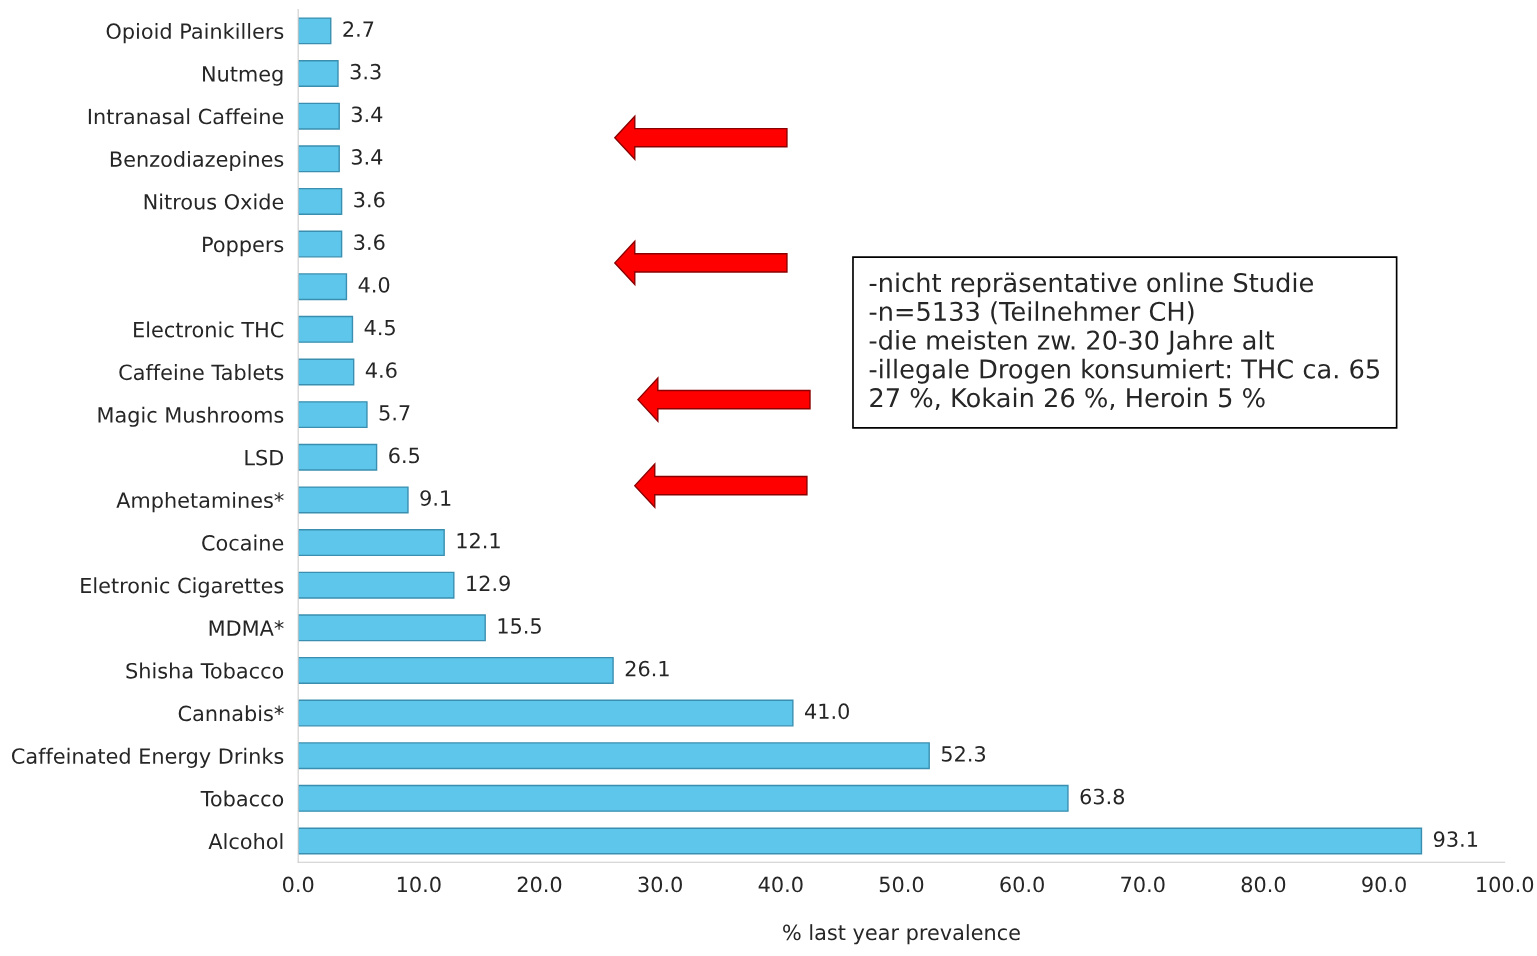 The height and width of the screenshot is (956, 1537). What do you see at coordinates (264, 457) in the screenshot?
I see `y-tick-label: LSD` at bounding box center [264, 457].